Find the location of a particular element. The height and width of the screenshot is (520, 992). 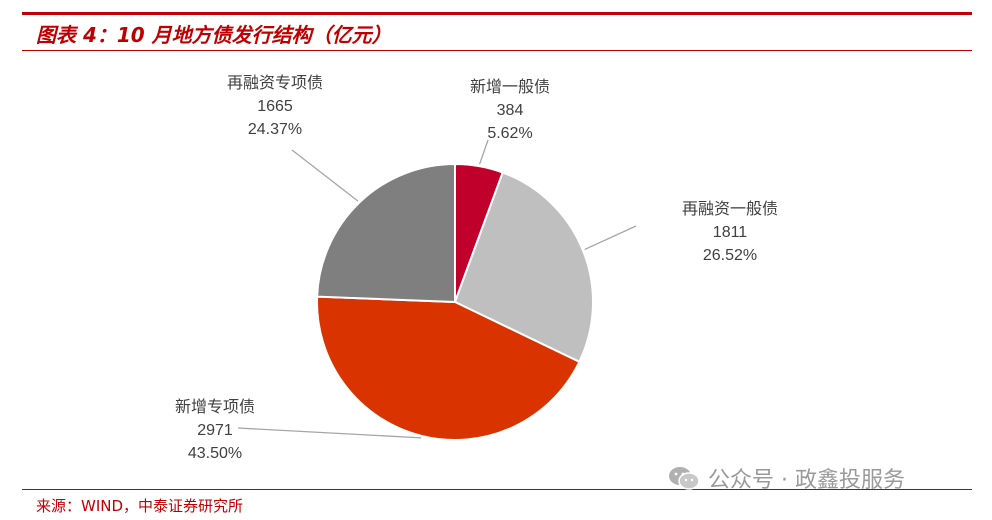

slice-value-label: 2971 is located at coordinates (215, 430).